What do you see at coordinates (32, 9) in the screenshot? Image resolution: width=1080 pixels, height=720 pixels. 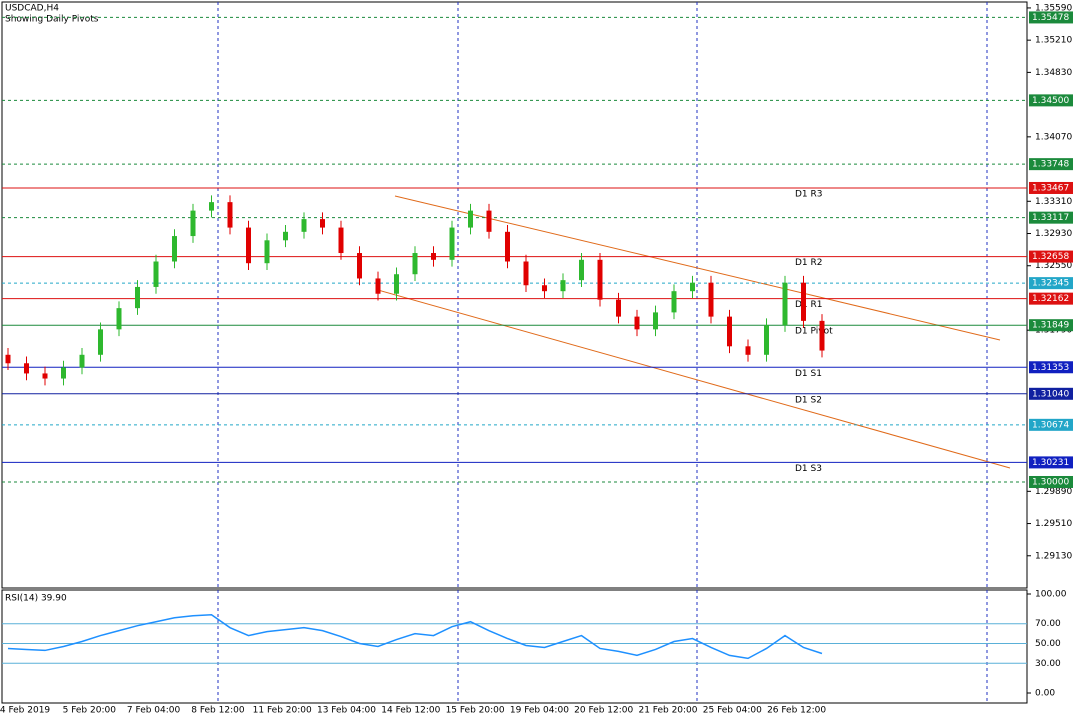 I see `symbol-title: USDCAD,H4` at bounding box center [32, 9].